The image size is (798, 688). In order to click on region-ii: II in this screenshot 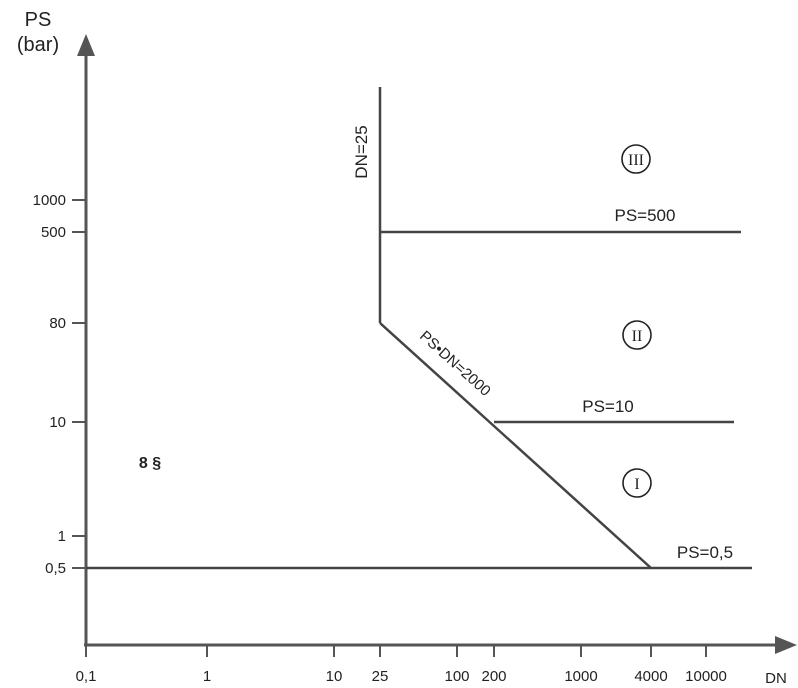, I will do `click(637, 335)`.